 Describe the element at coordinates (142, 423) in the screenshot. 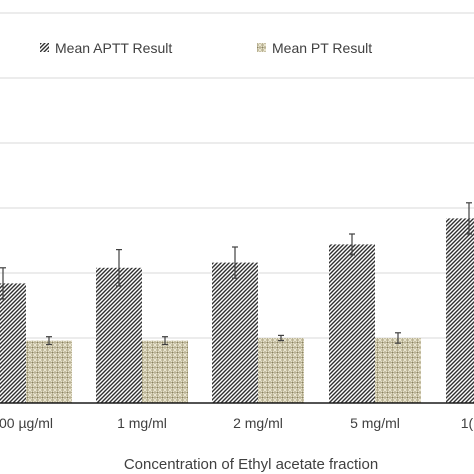

I see `x-tick-label-1: 1 mg/ml` at that location.